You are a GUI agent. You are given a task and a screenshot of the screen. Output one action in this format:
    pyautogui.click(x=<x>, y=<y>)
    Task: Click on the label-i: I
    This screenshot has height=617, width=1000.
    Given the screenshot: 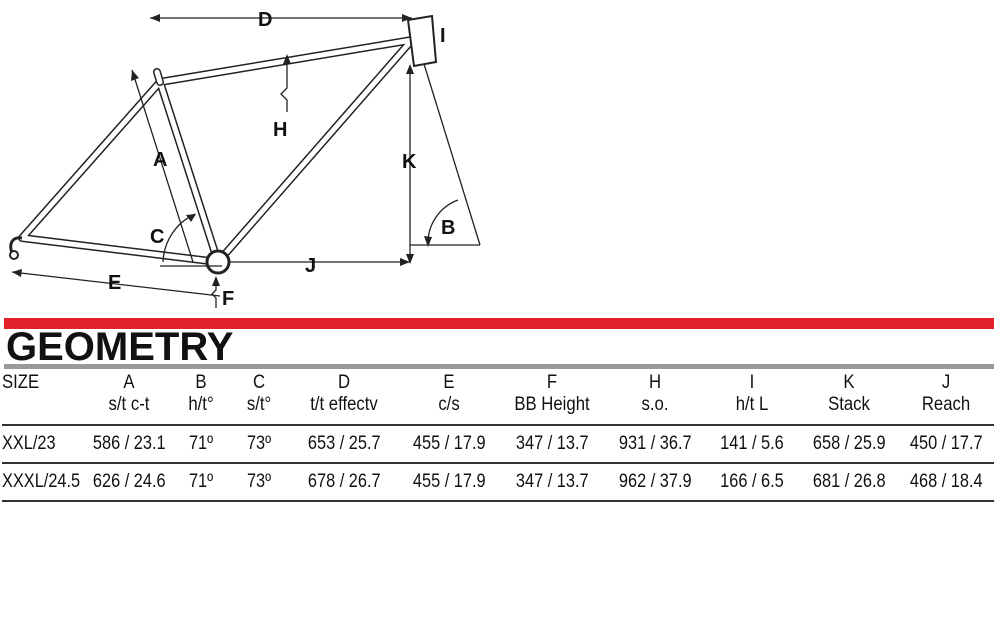 What is the action you would take?
    pyautogui.click(x=443, y=36)
    